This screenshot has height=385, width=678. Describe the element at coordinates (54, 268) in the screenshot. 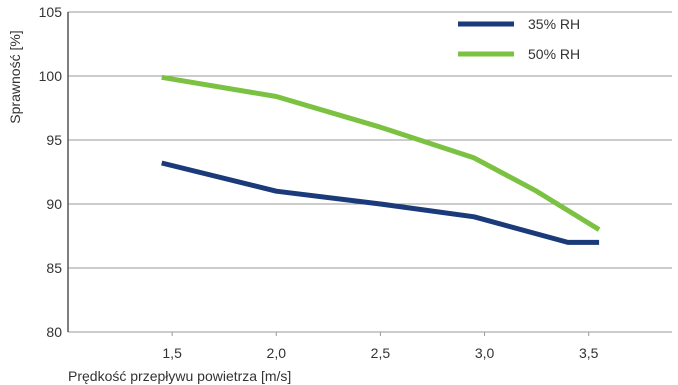

I see `y-tick-label: 85` at that location.